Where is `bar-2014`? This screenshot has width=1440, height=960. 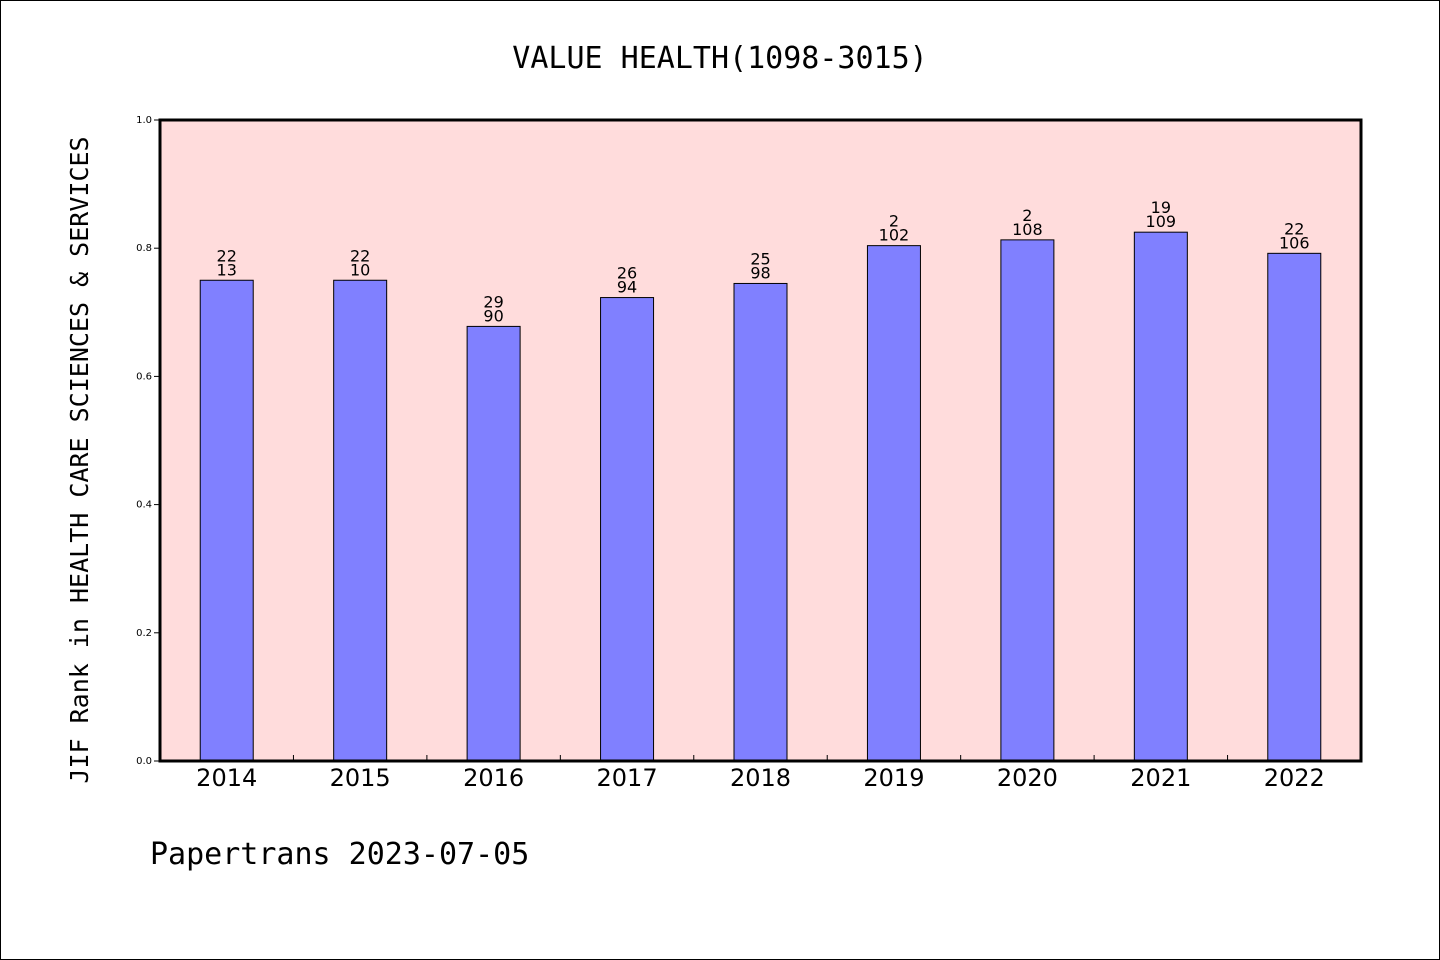 bar-2014 is located at coordinates (226, 520).